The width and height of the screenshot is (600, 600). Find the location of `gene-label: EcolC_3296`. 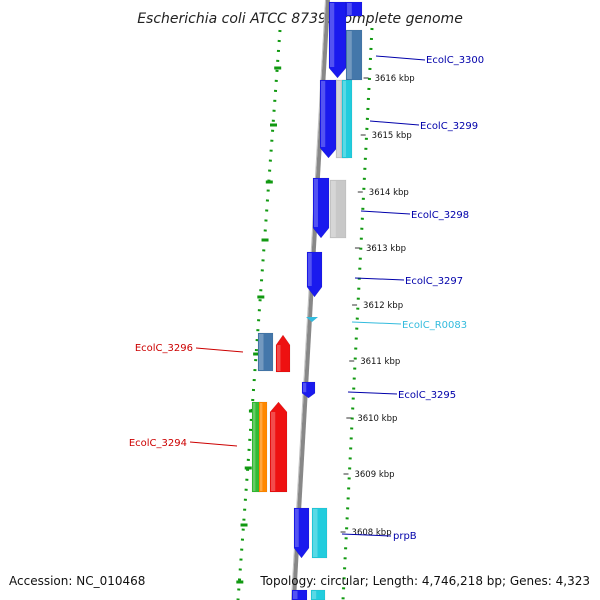

gene-label: EcolC_3296 is located at coordinates (164, 348).